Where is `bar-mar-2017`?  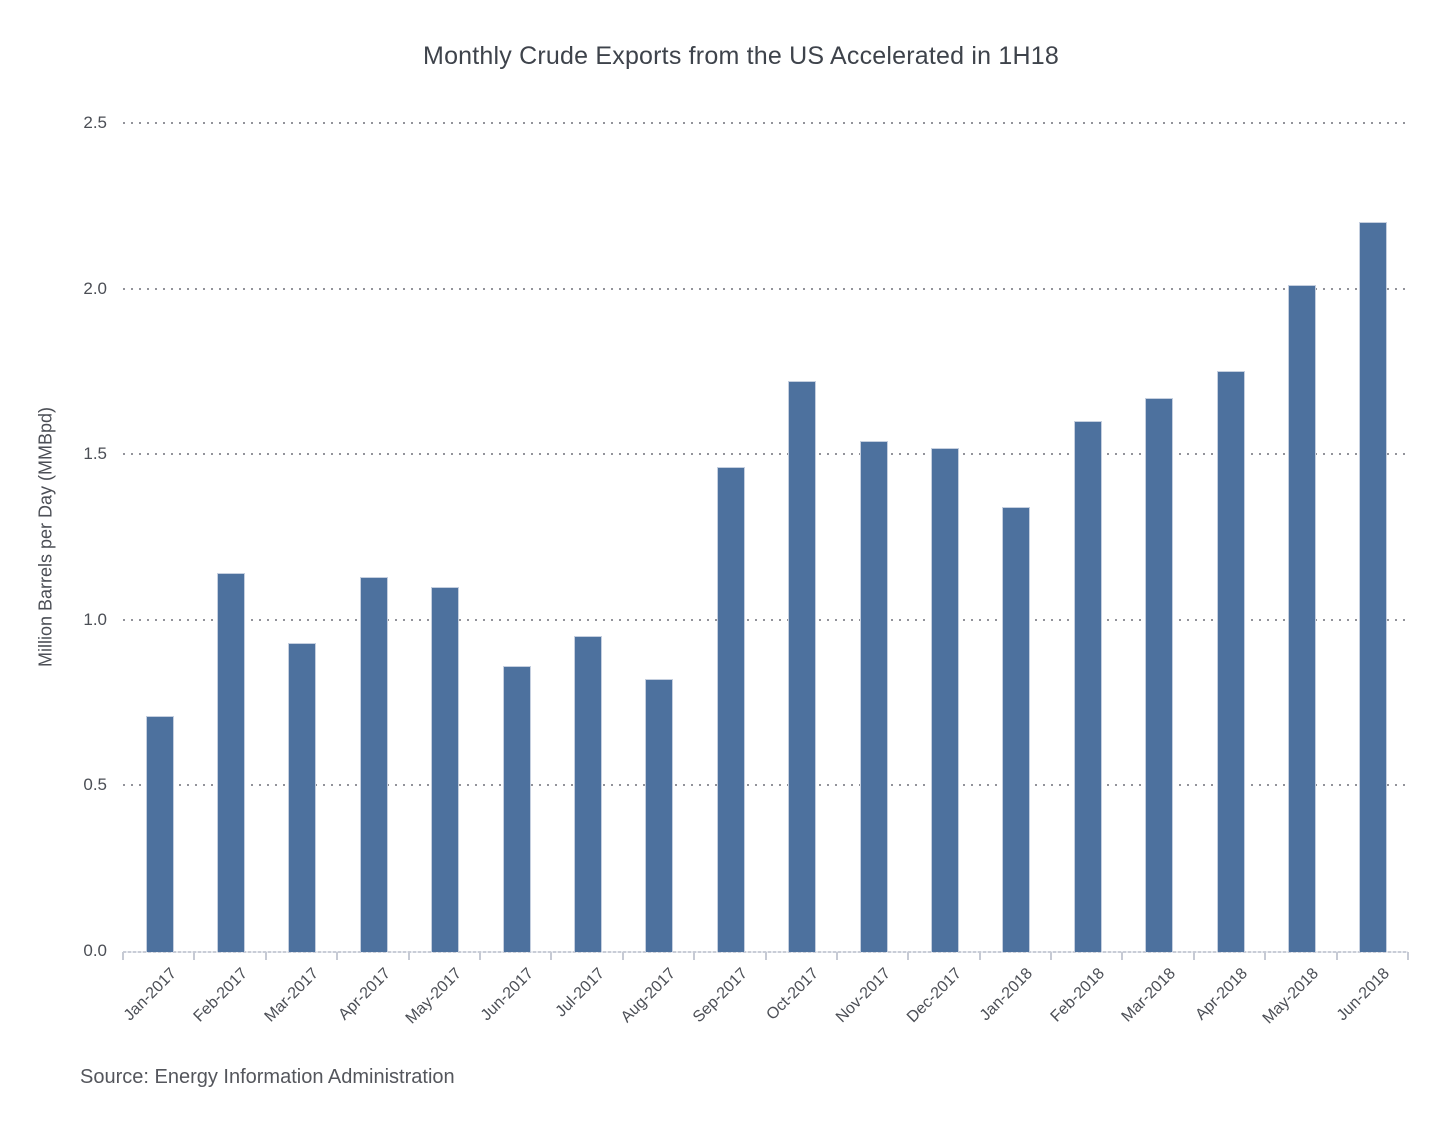 bar-mar-2017 is located at coordinates (302, 797).